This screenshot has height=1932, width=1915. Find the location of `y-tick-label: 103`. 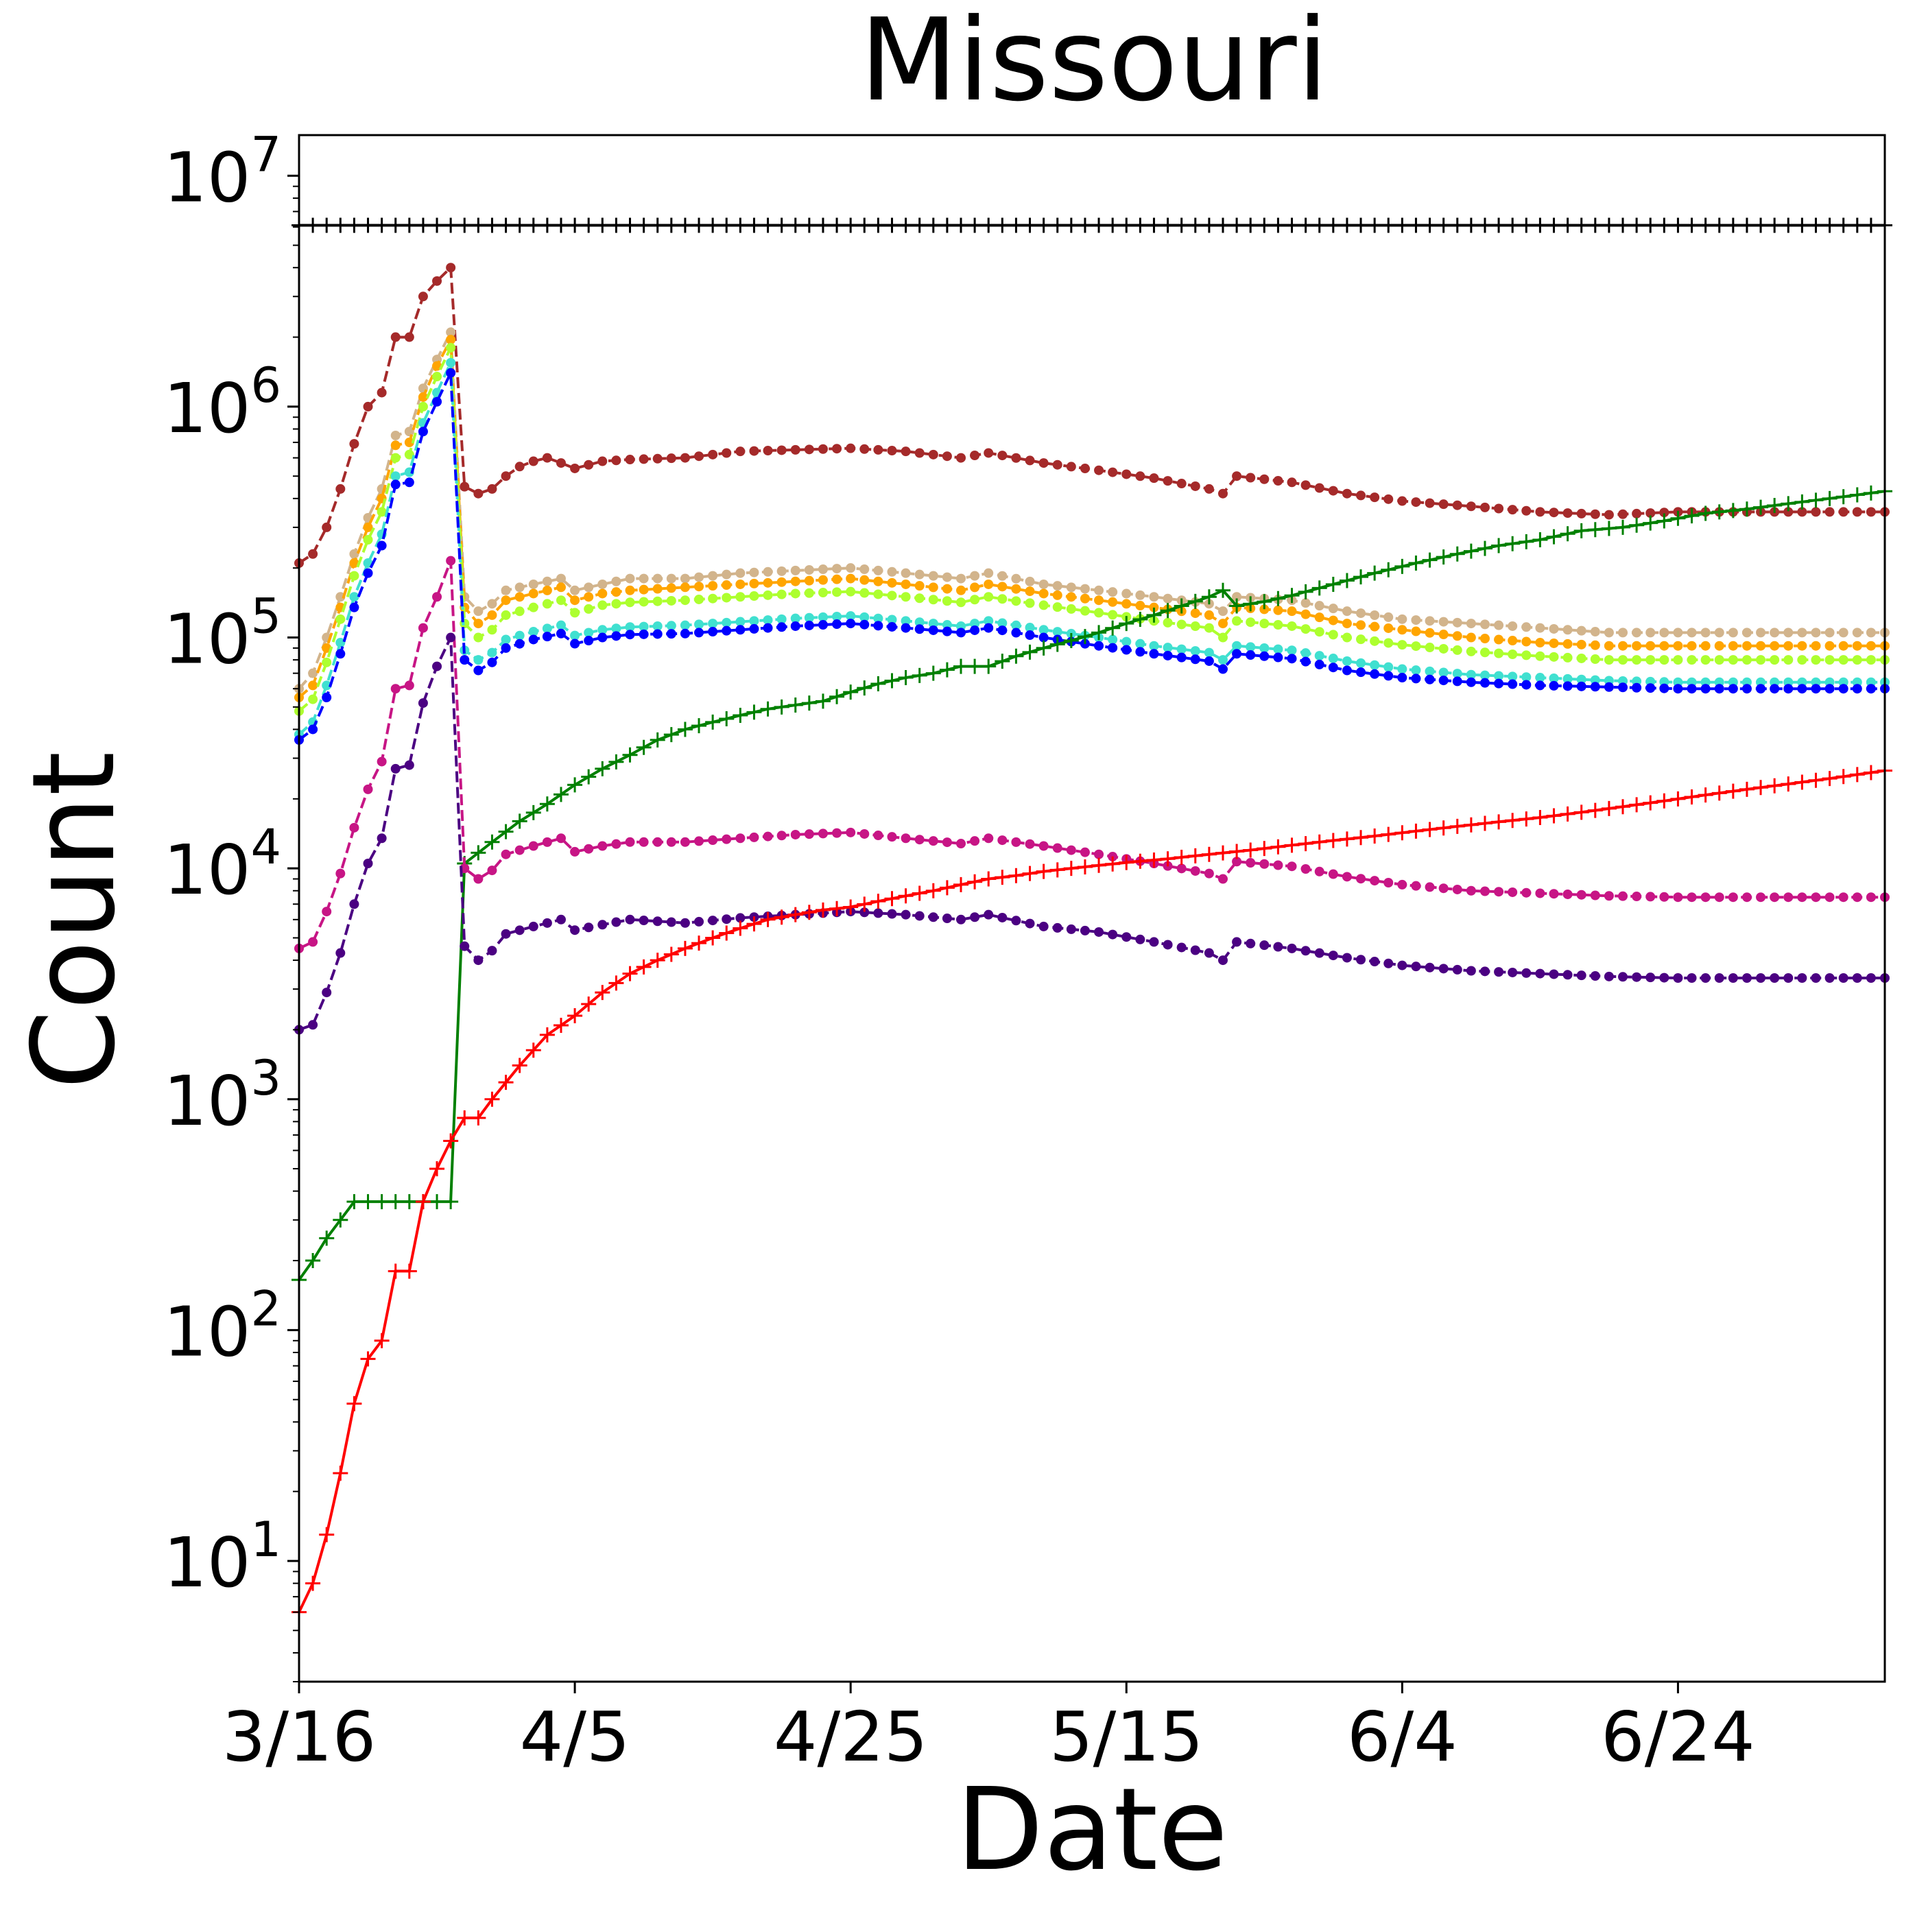

y-tick-label: 103 is located at coordinates (222, 1095).